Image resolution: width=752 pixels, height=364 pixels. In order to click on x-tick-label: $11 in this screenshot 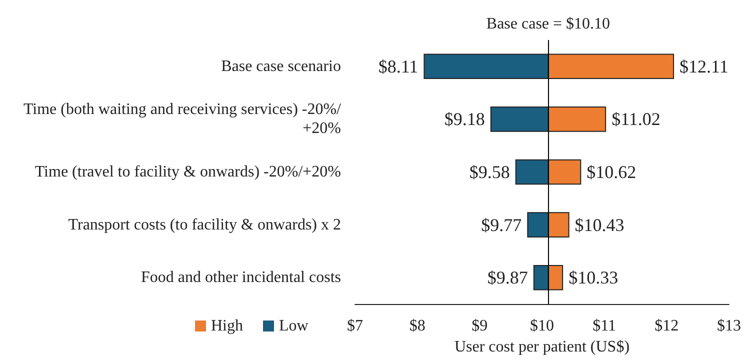, I will do `click(604, 326)`.